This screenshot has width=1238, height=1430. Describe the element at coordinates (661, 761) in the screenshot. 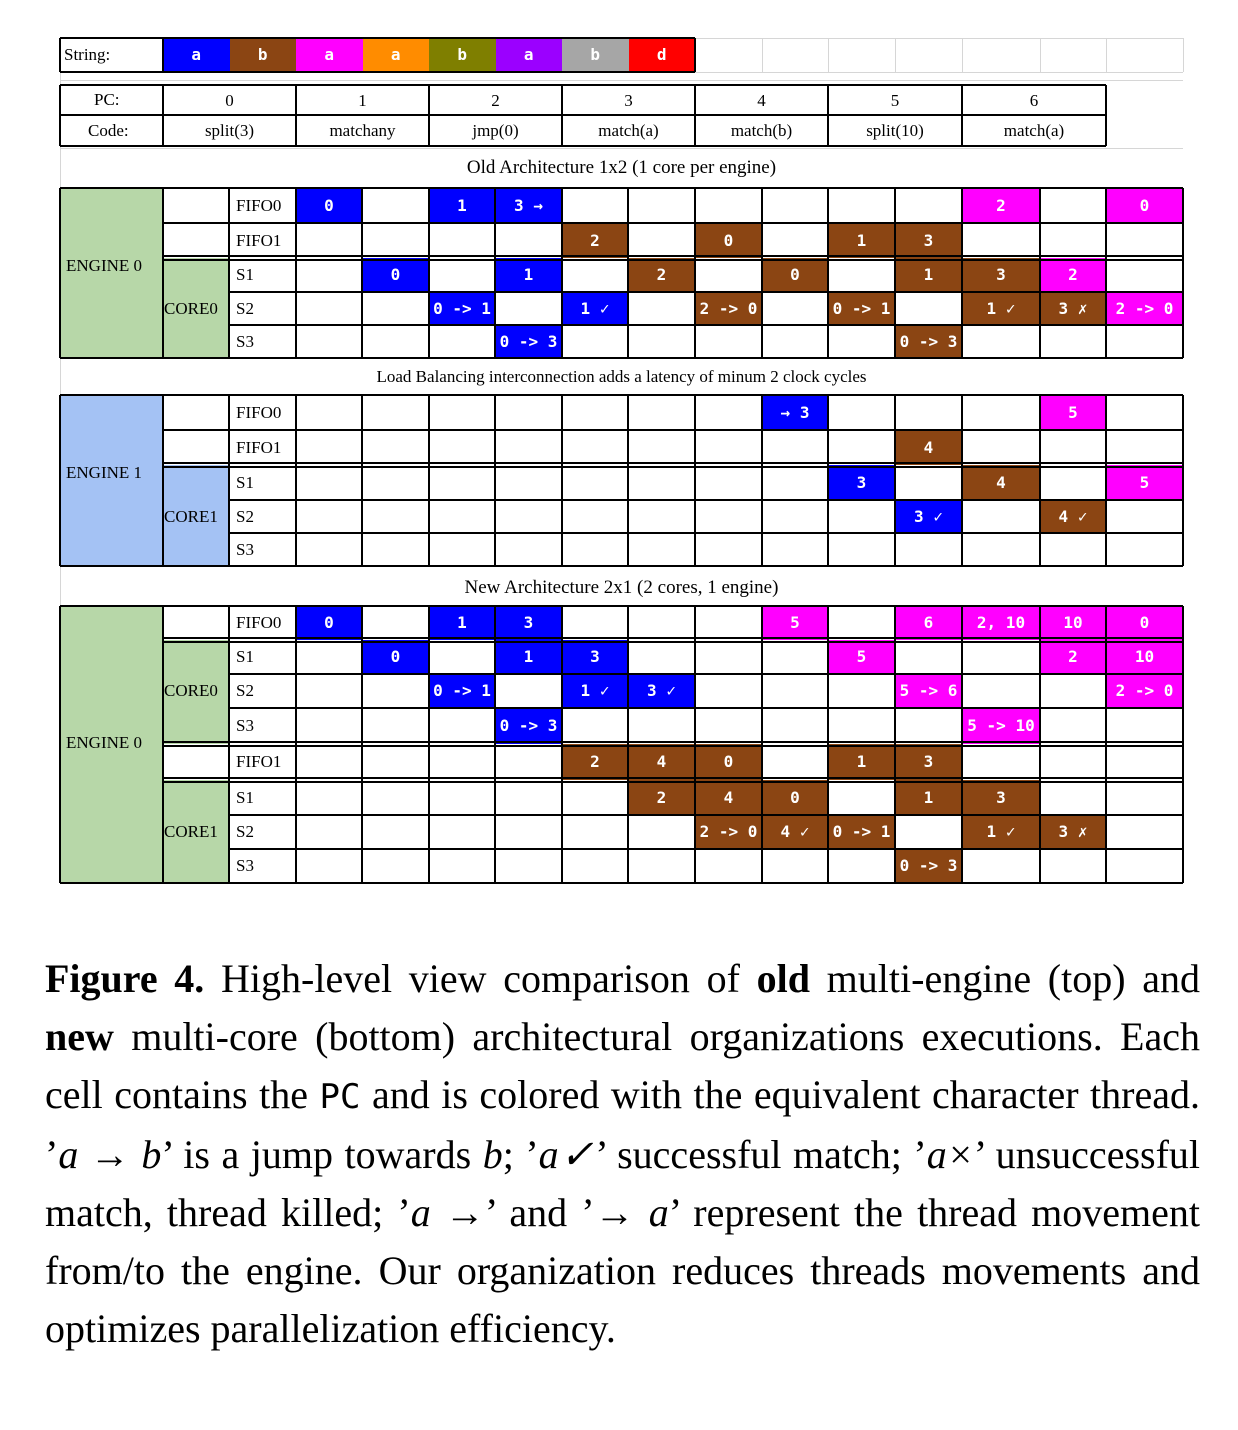

I see `new-fifo1-cell: 4` at that location.